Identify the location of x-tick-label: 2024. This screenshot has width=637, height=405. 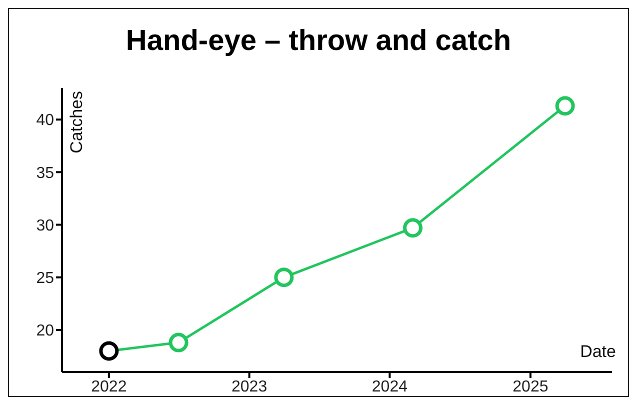
(390, 387).